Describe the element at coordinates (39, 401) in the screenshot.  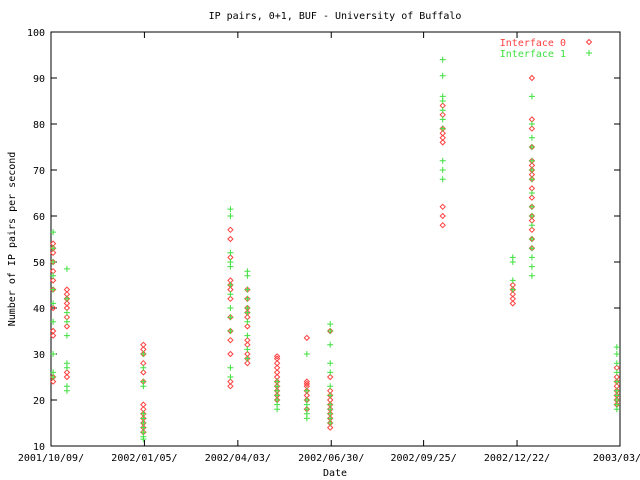
I see `y-tick-label: 20` at that location.